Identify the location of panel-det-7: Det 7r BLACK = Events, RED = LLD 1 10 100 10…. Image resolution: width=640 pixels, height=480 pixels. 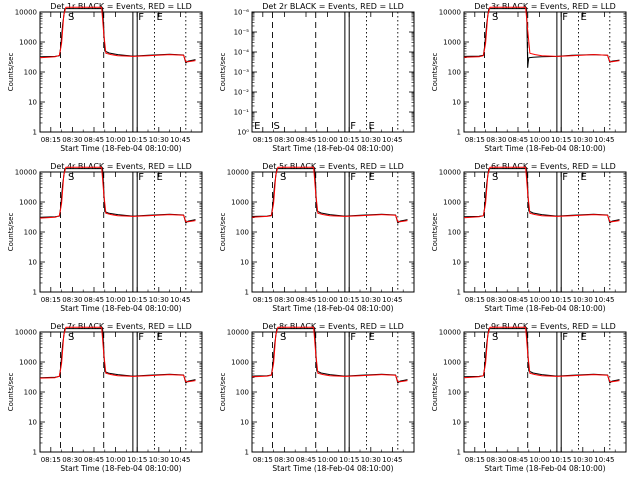
(105, 397).